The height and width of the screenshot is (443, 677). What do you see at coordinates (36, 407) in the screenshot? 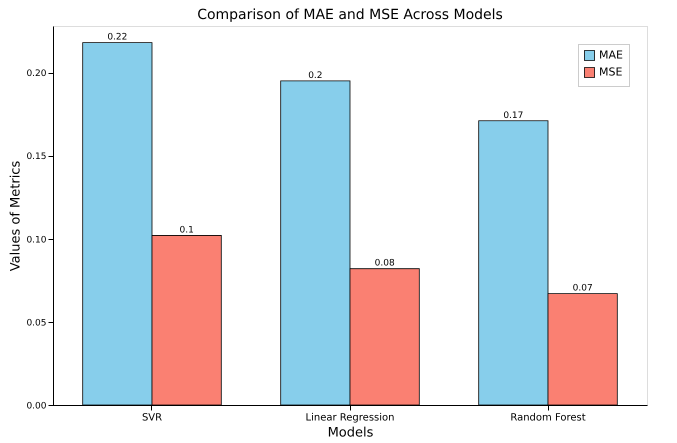
I see `y-tick-label: 0.00` at bounding box center [36, 407].